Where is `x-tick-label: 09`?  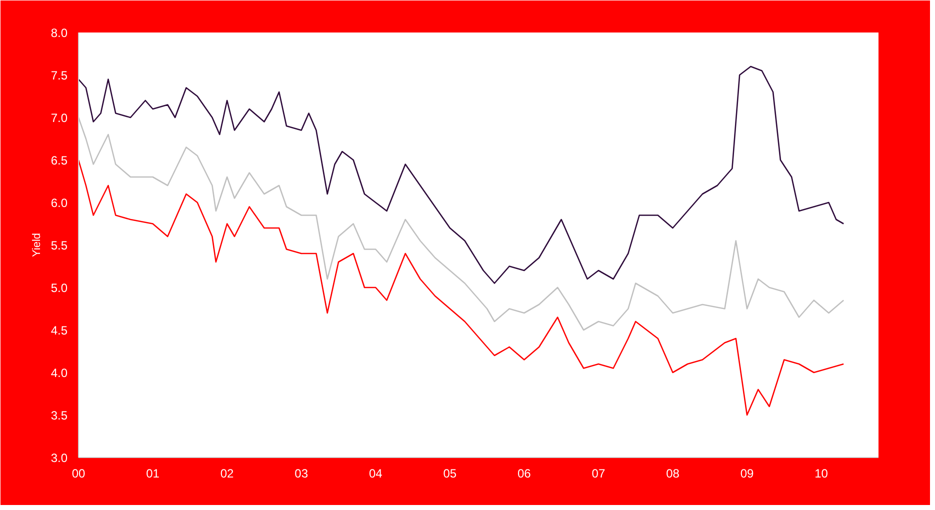 x-tick-label: 09 is located at coordinates (747, 473).